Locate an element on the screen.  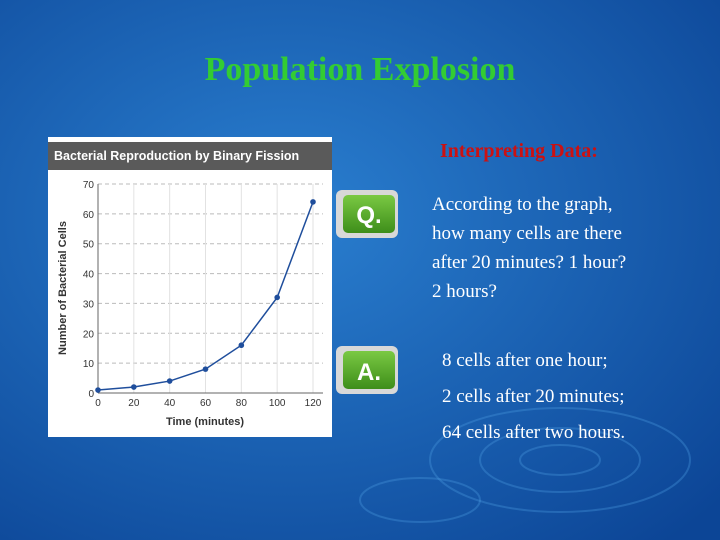
x-tick-label: 100 is located at coordinates (277, 403).